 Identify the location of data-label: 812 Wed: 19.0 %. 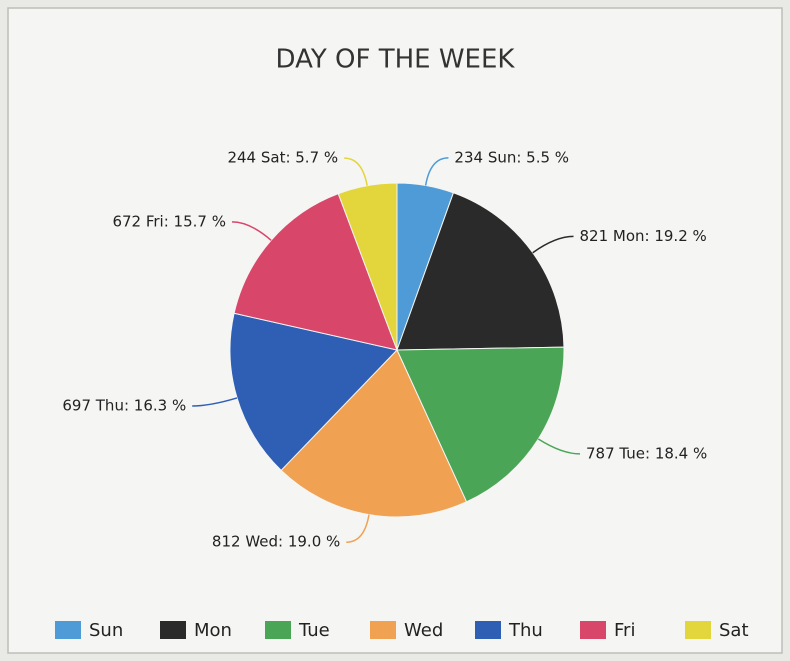
(276, 542).